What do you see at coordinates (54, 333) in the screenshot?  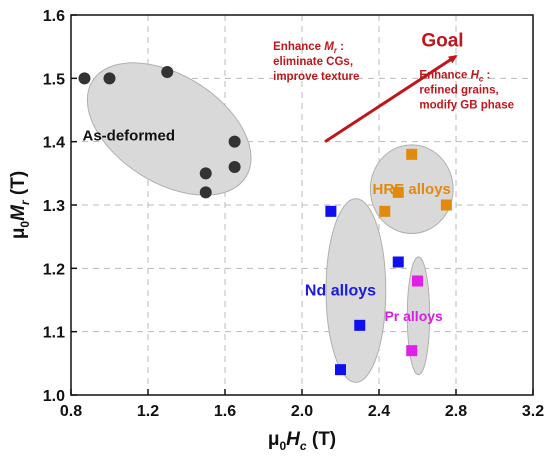 I see `y-tick-label: 1.1` at bounding box center [54, 333].